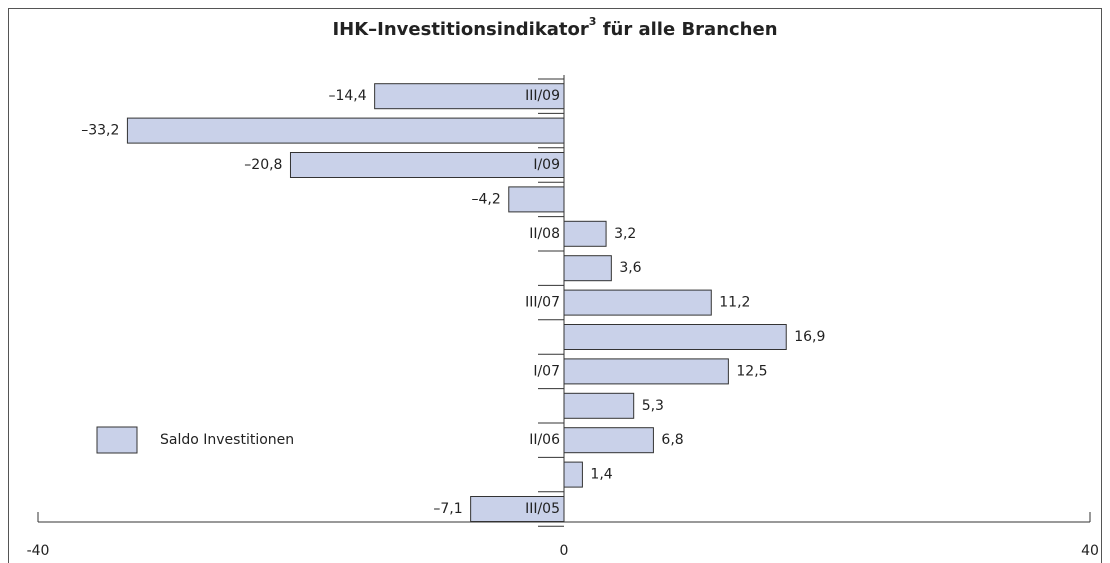  What do you see at coordinates (263, 165) in the screenshot?
I see `value-label: –20,8` at bounding box center [263, 165].